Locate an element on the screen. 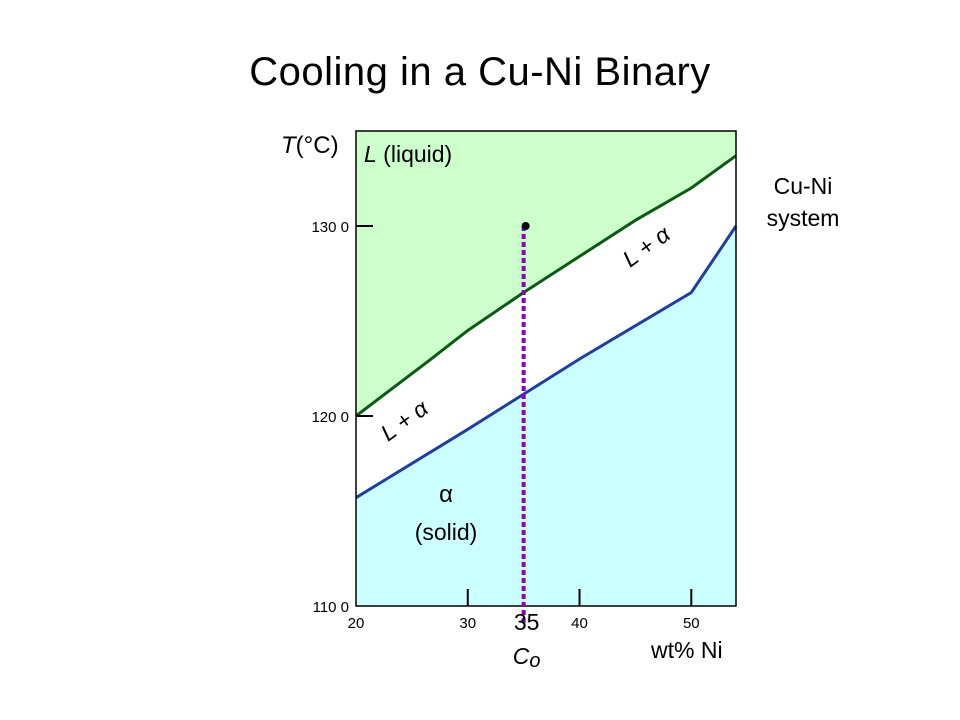  x-tick-label: 20 is located at coordinates (356, 623).